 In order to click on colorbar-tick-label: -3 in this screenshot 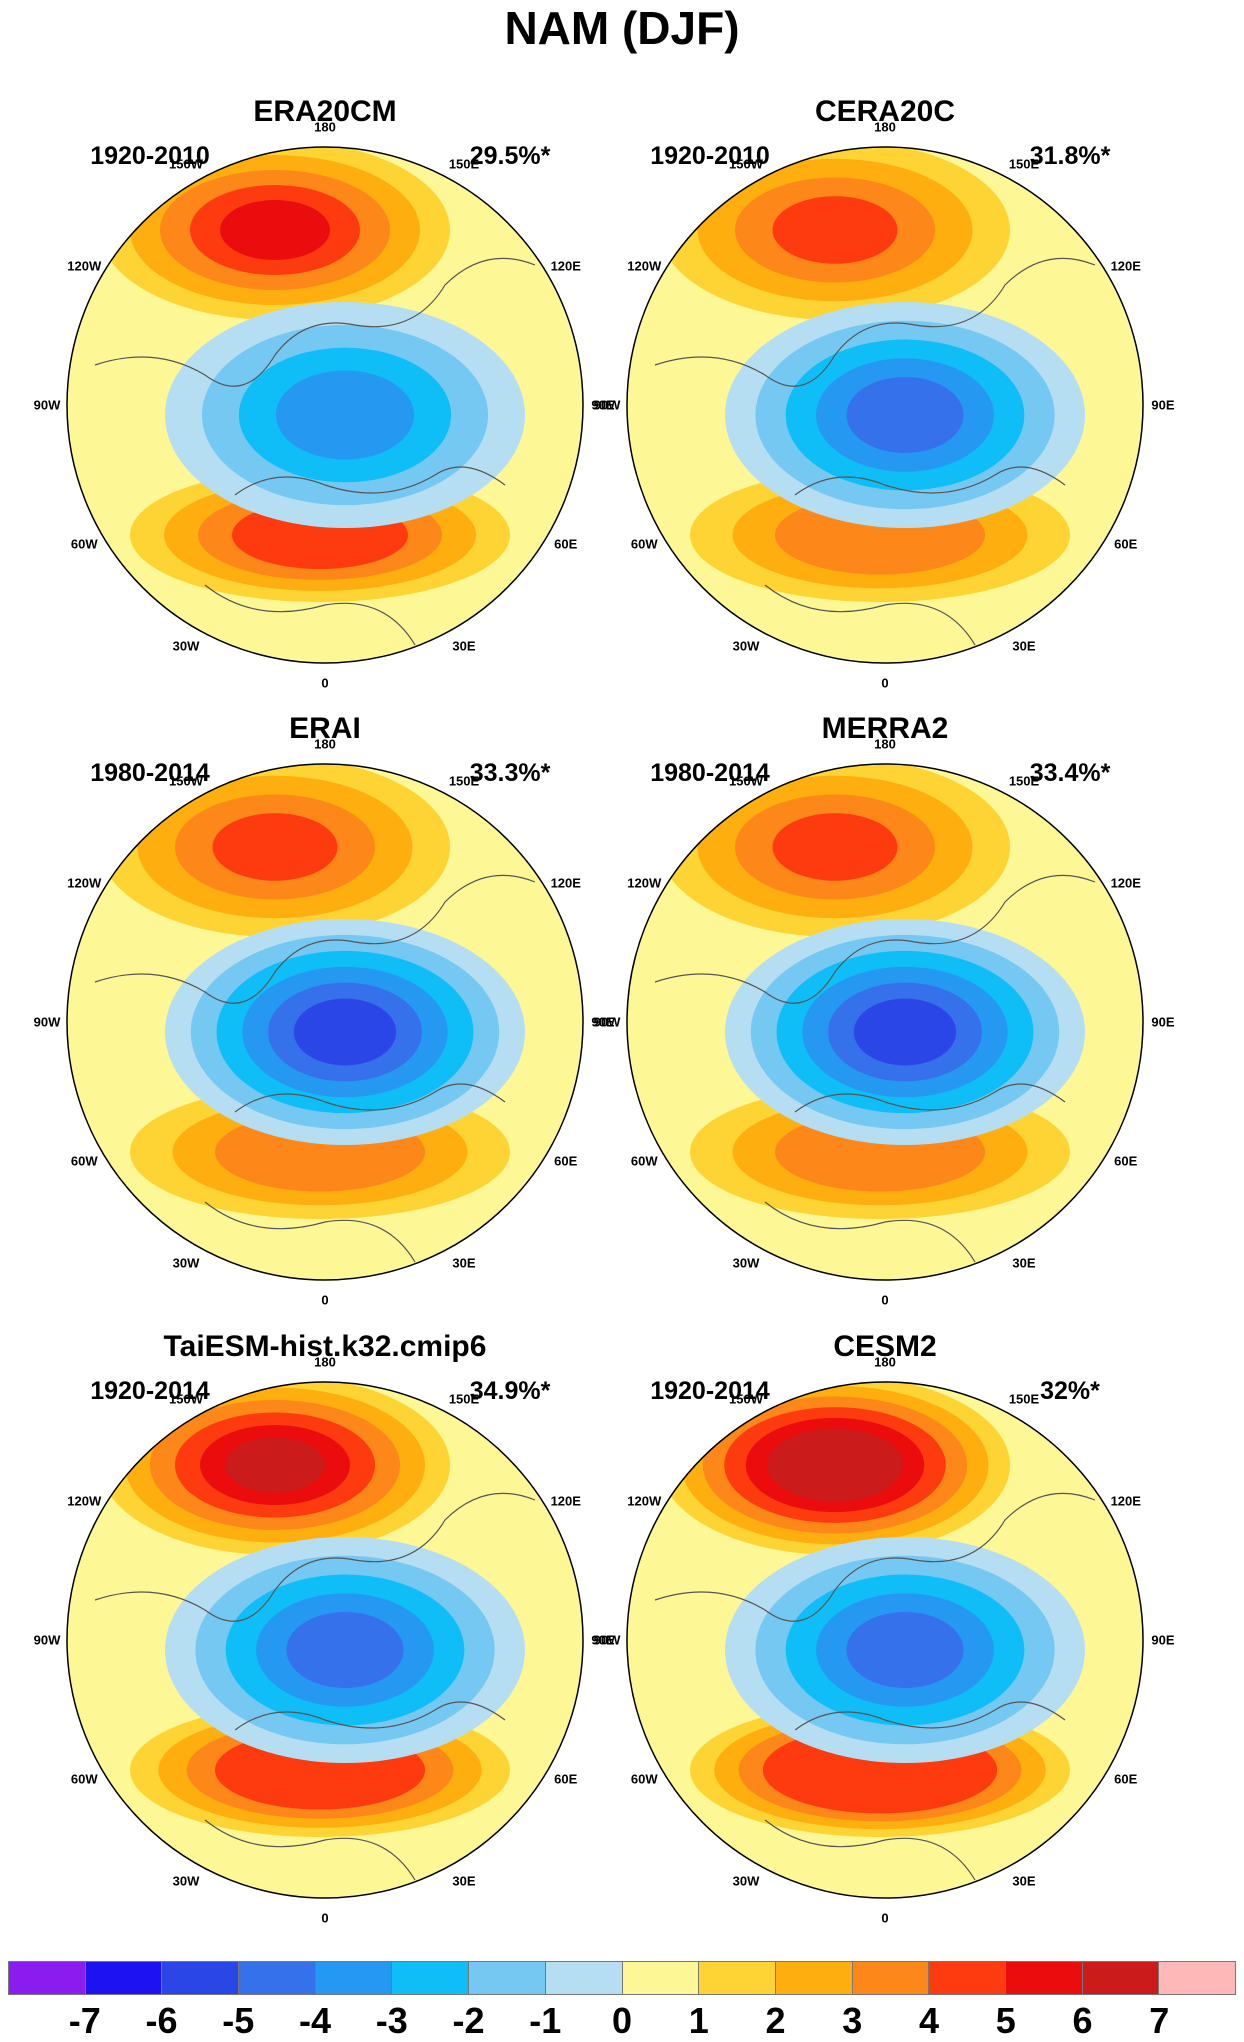, I will do `click(391, 2020)`.